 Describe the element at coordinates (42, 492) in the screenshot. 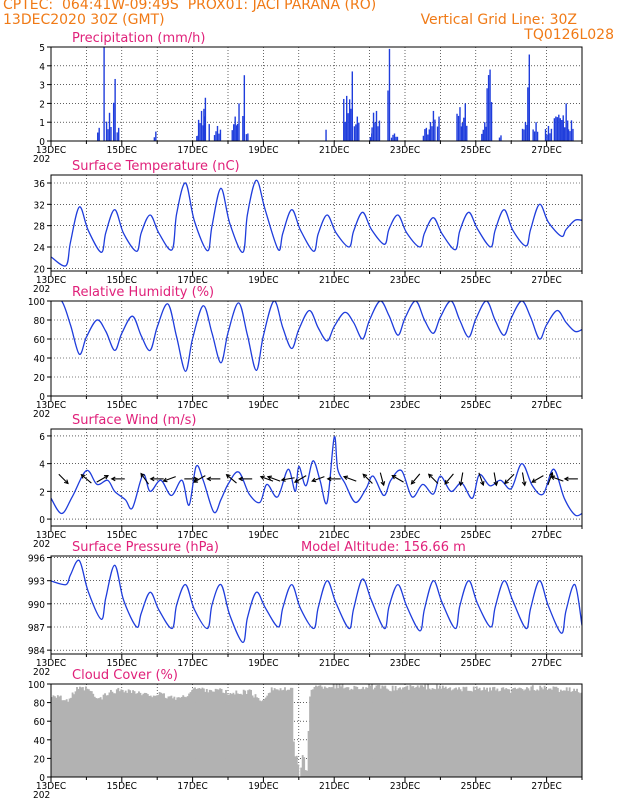

I see `y-tick-label: 2` at that location.